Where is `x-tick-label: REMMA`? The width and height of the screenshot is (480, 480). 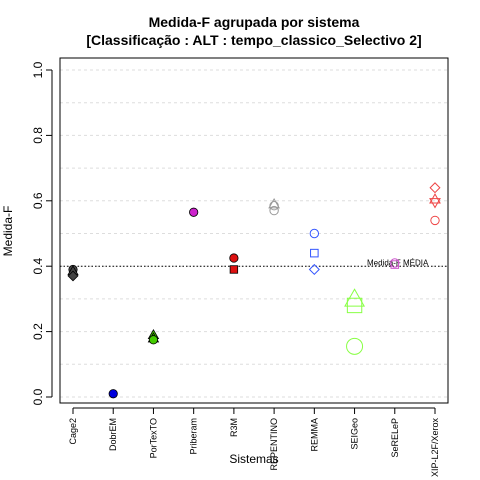
x-tick-label: REMMA is located at coordinates (314, 435).